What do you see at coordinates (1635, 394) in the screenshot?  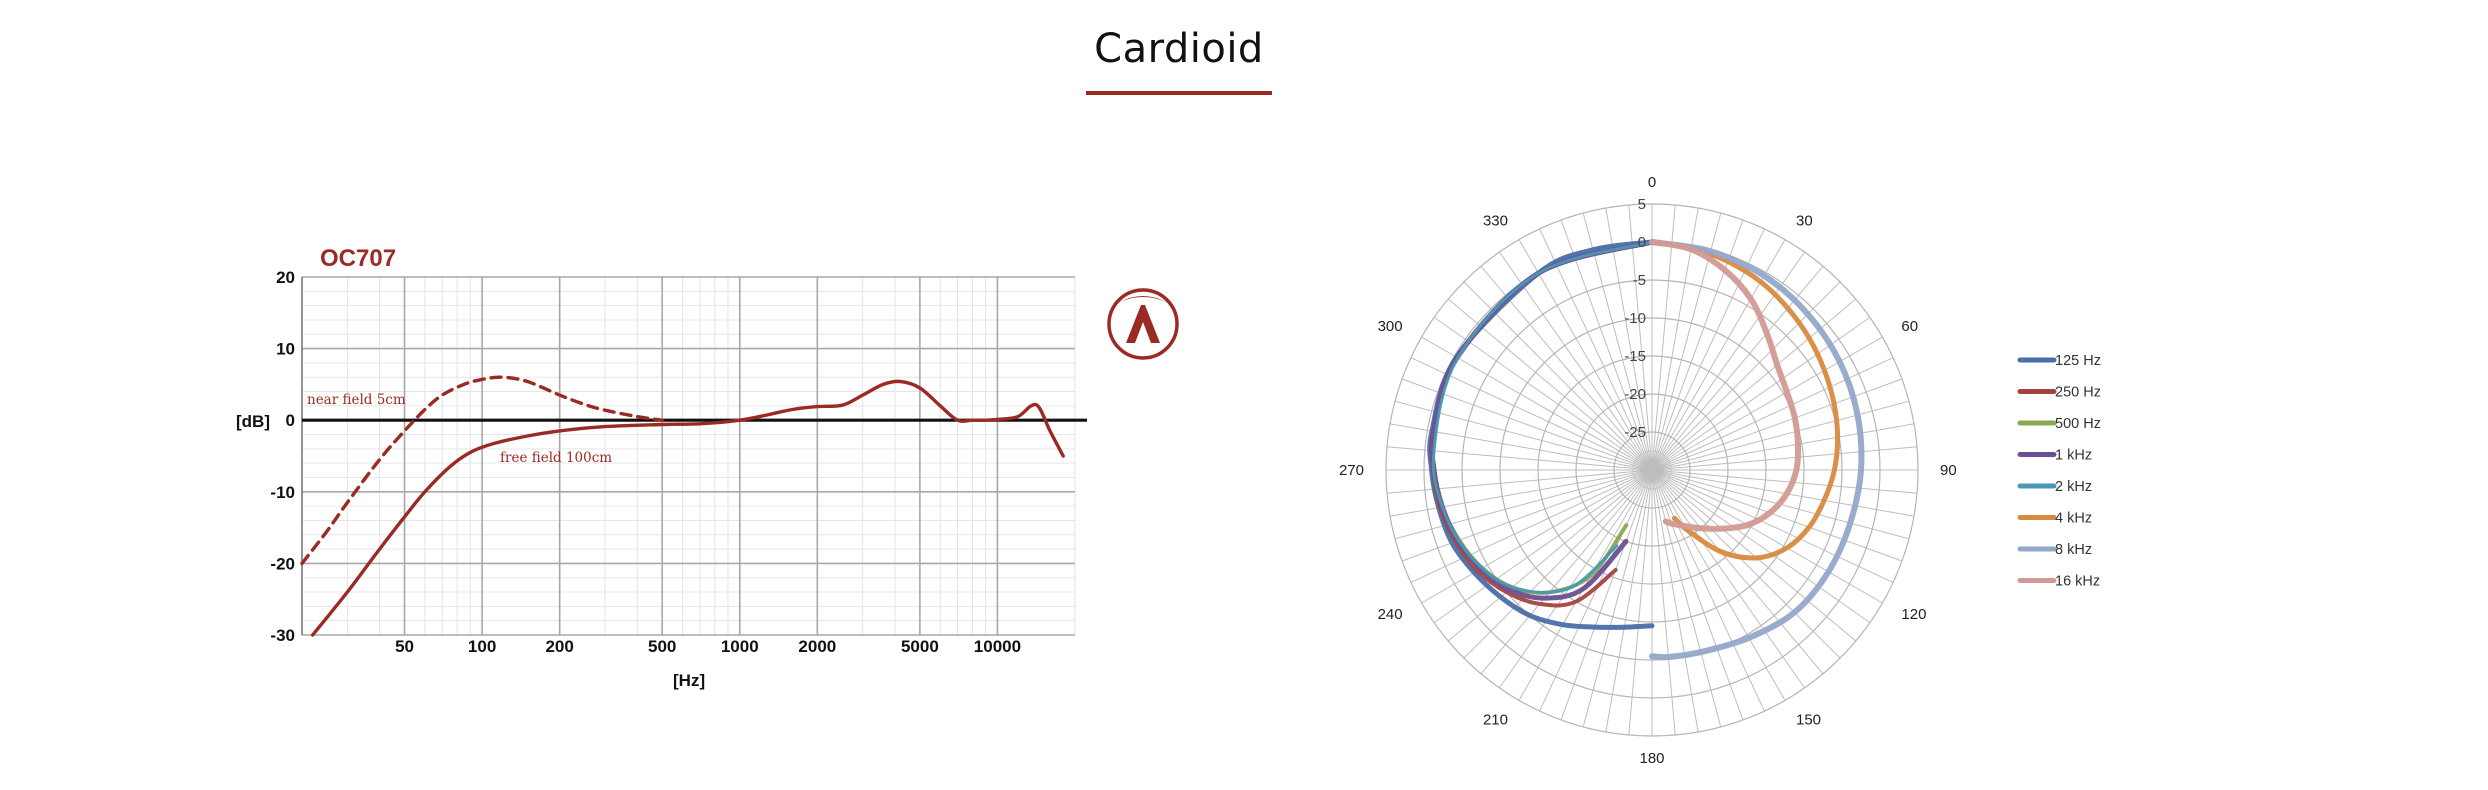 I see `radial-tick-label: -20` at bounding box center [1635, 394].